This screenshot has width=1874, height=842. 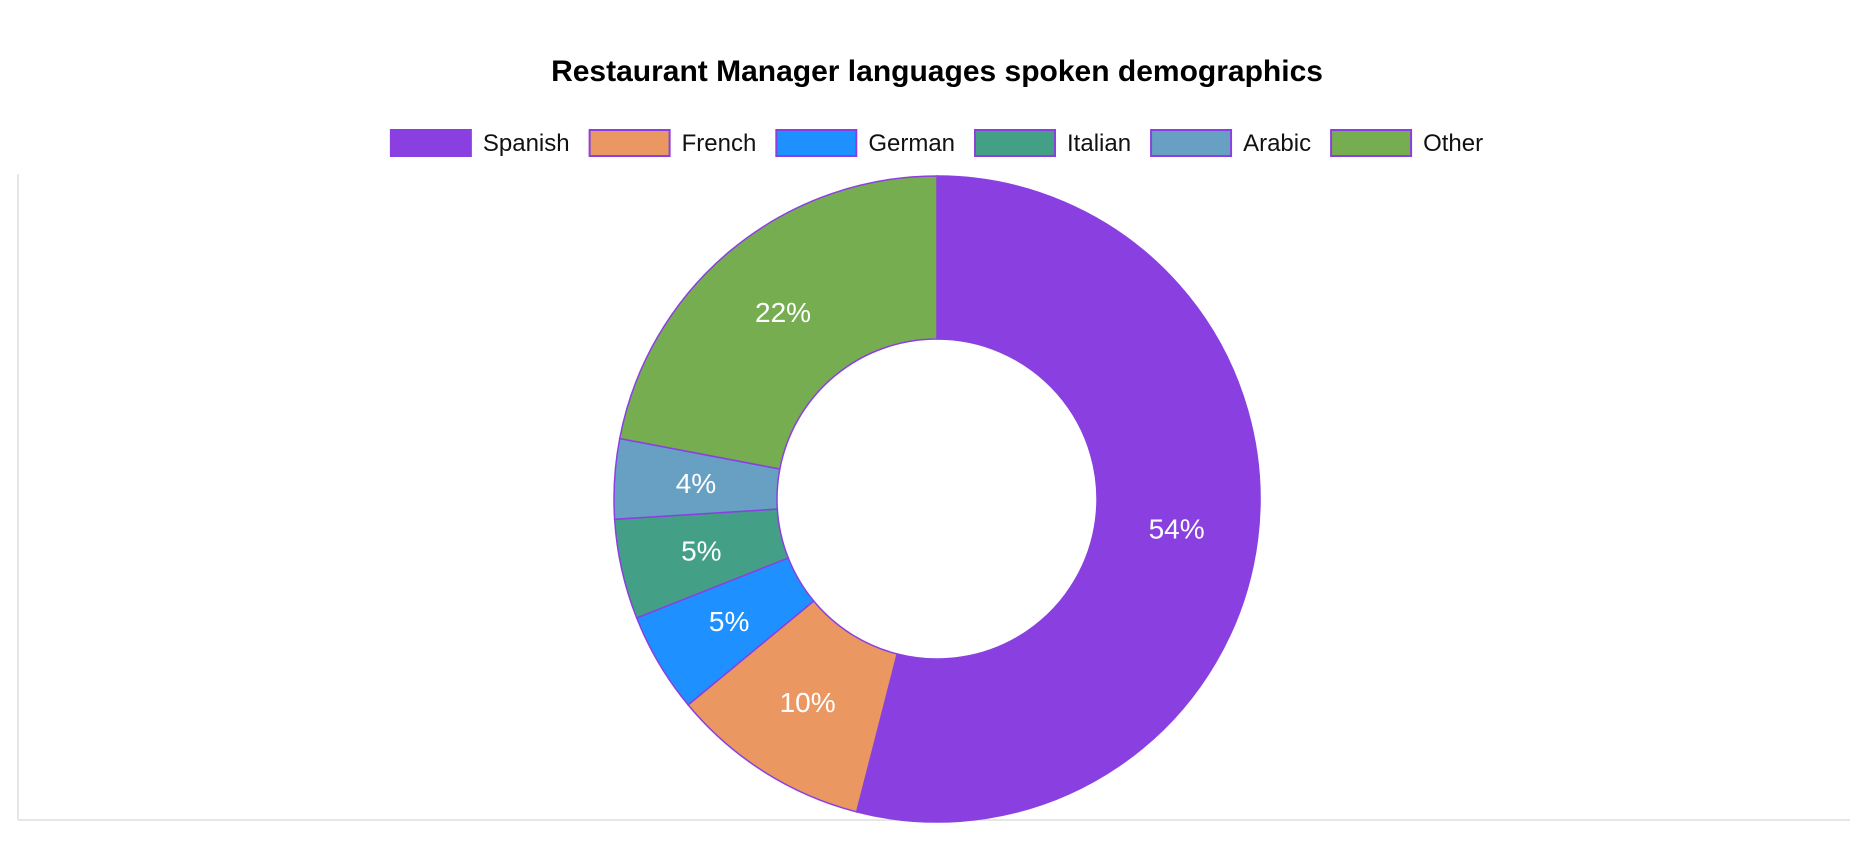 I want to click on legend-swatch-arabic, so click(x=1191, y=143).